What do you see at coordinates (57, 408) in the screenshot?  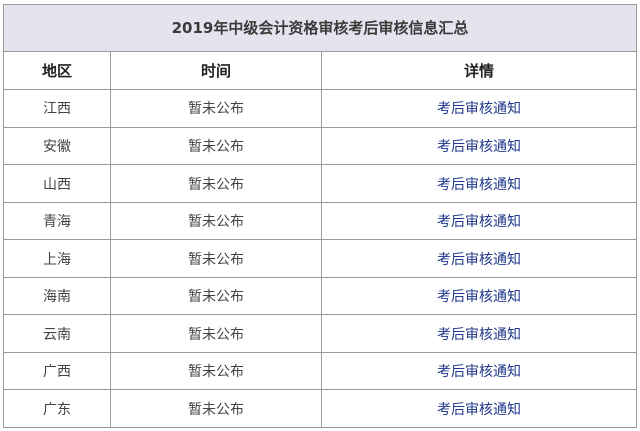 I see `region-cell: 广东` at bounding box center [57, 408].